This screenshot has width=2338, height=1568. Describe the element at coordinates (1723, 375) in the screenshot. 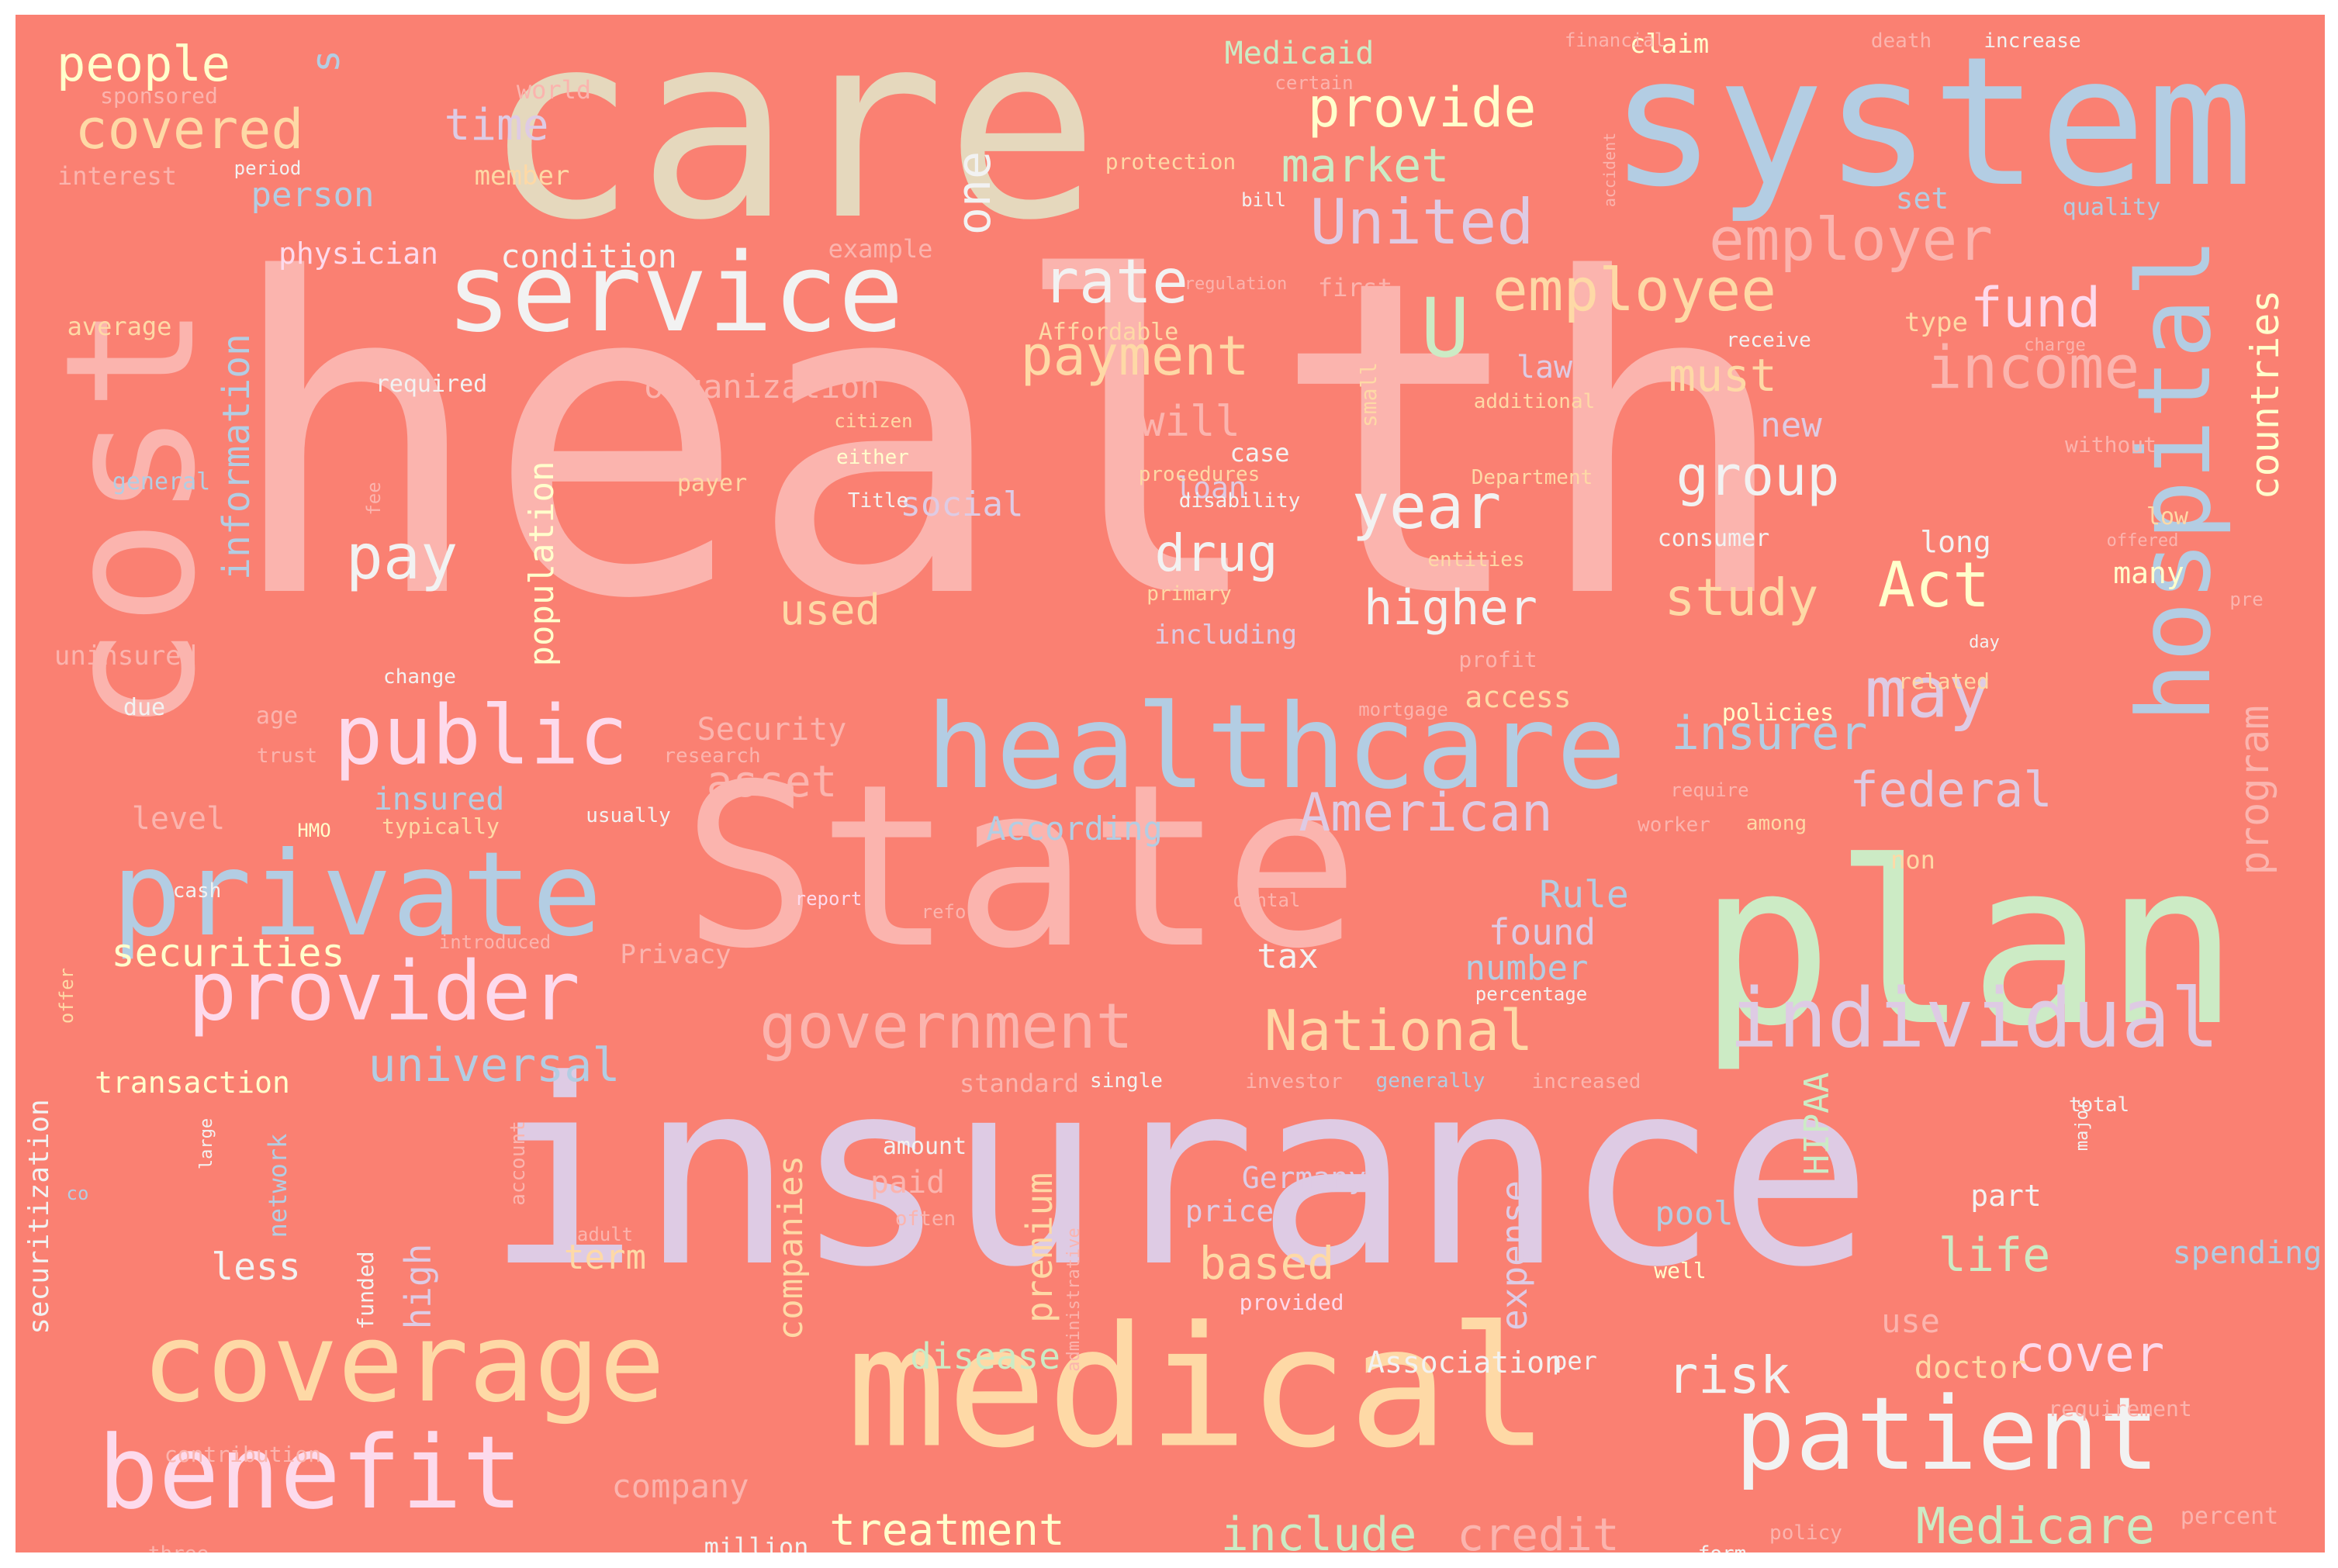

I see `word-must: must` at that location.